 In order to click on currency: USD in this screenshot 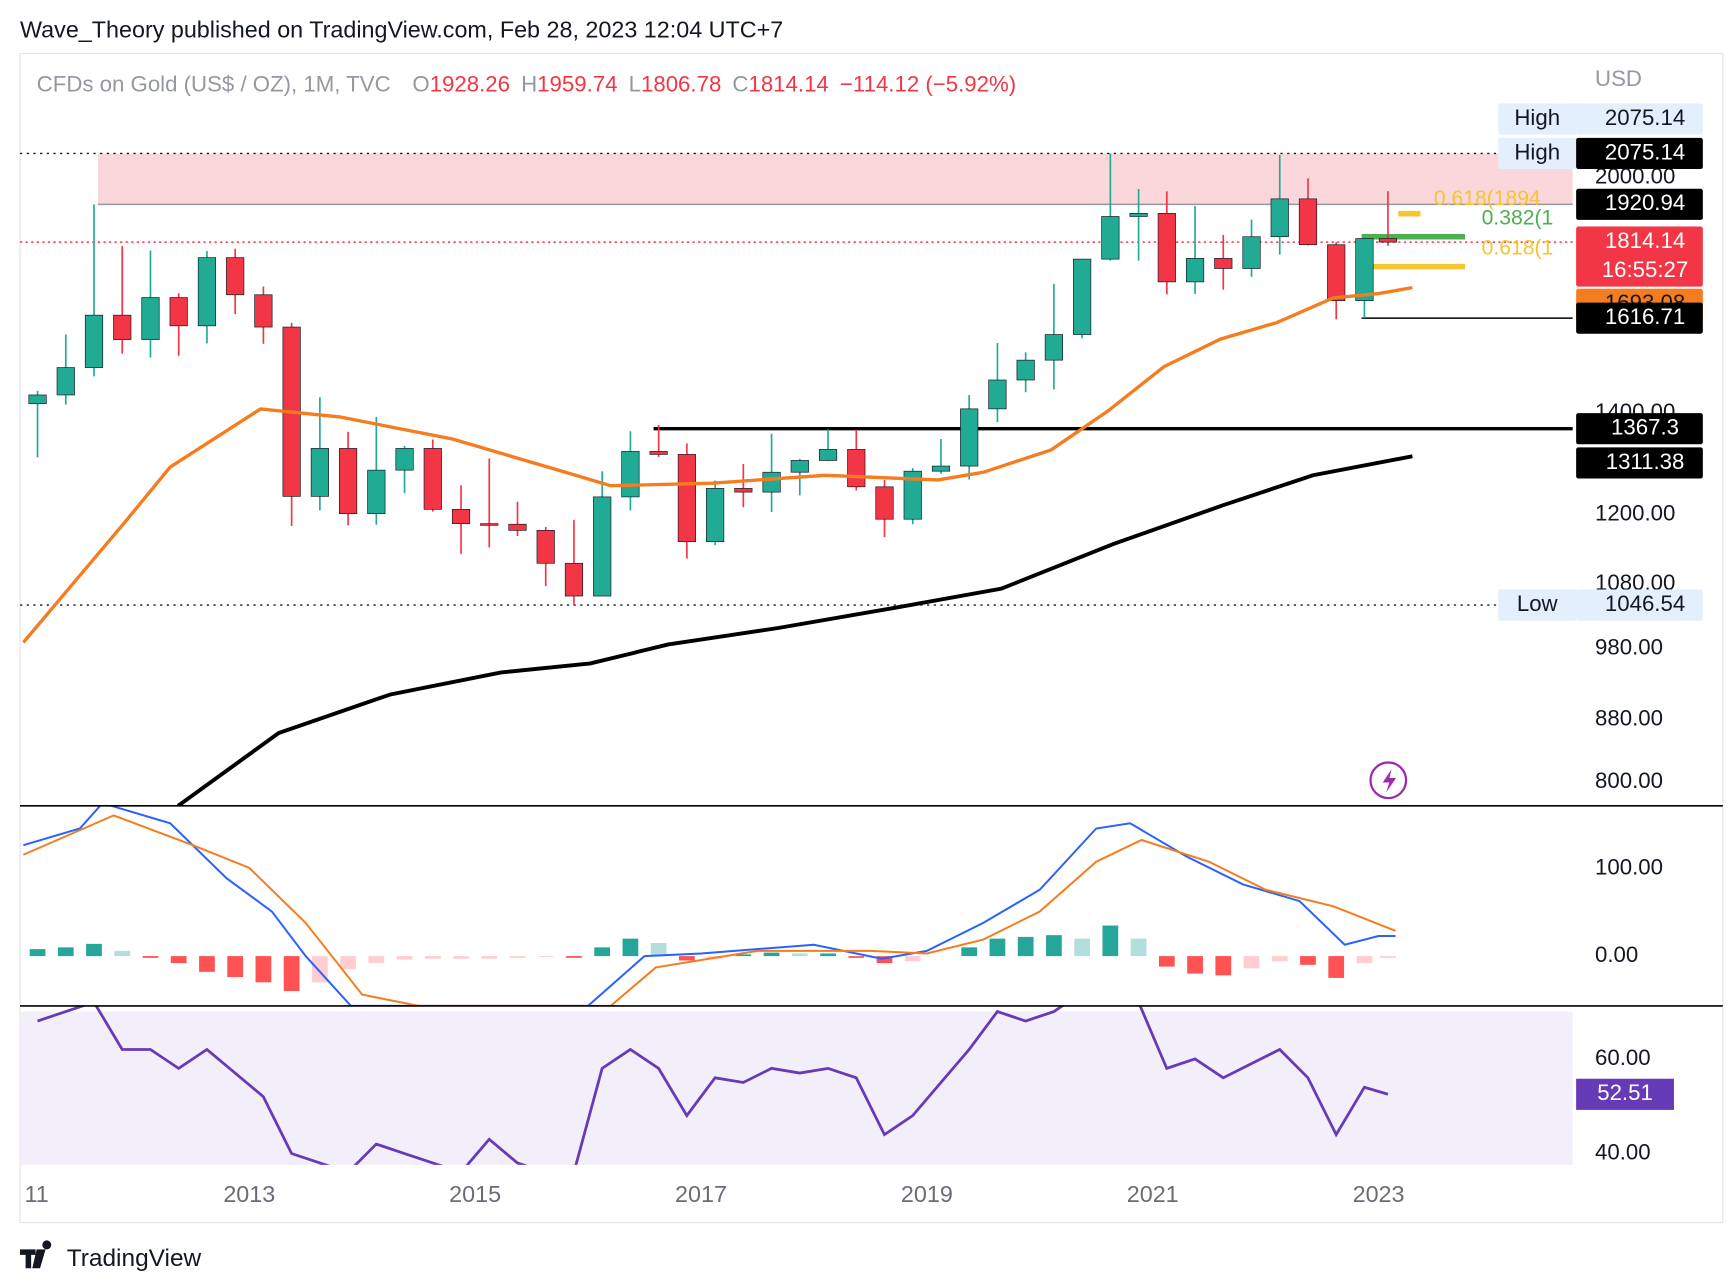, I will do `click(1618, 78)`.